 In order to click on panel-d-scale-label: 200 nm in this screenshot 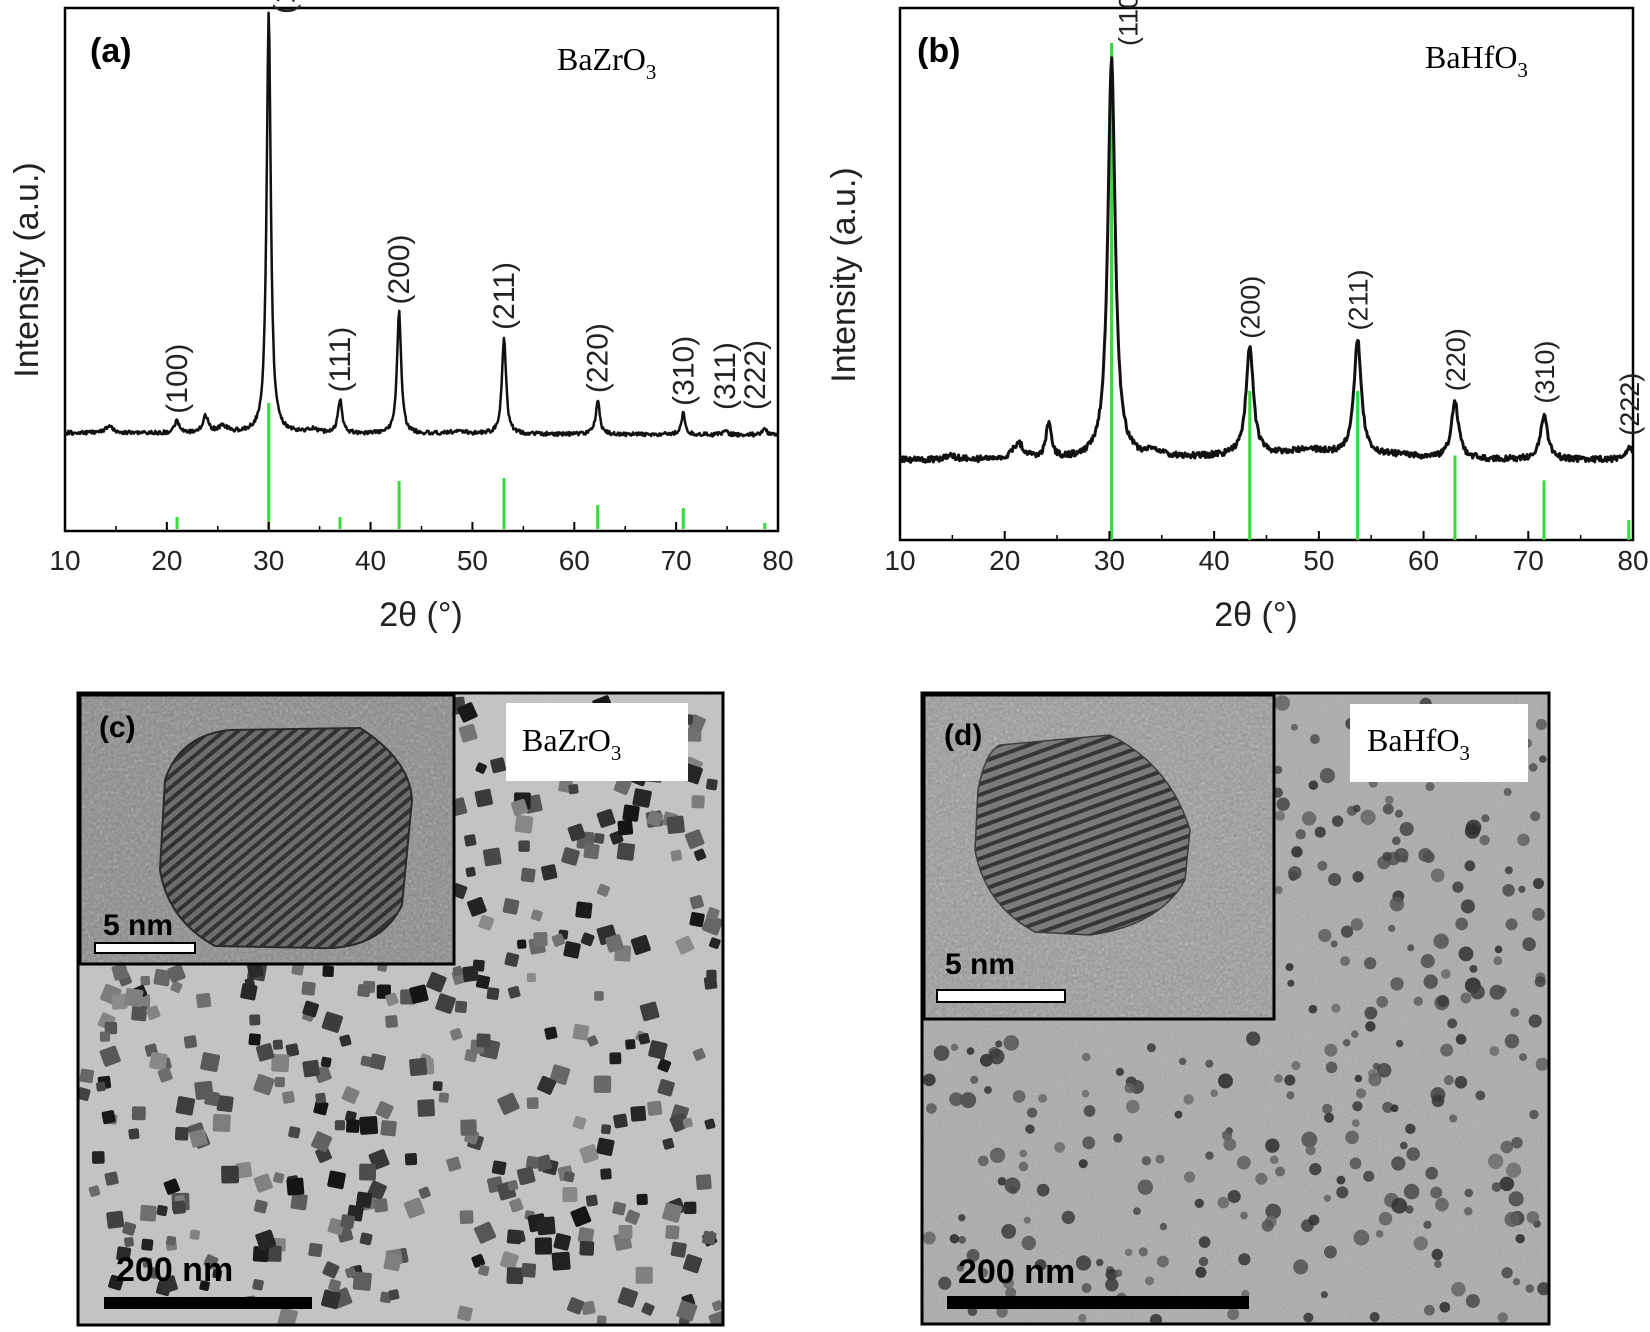, I will do `click(1016, 1272)`.